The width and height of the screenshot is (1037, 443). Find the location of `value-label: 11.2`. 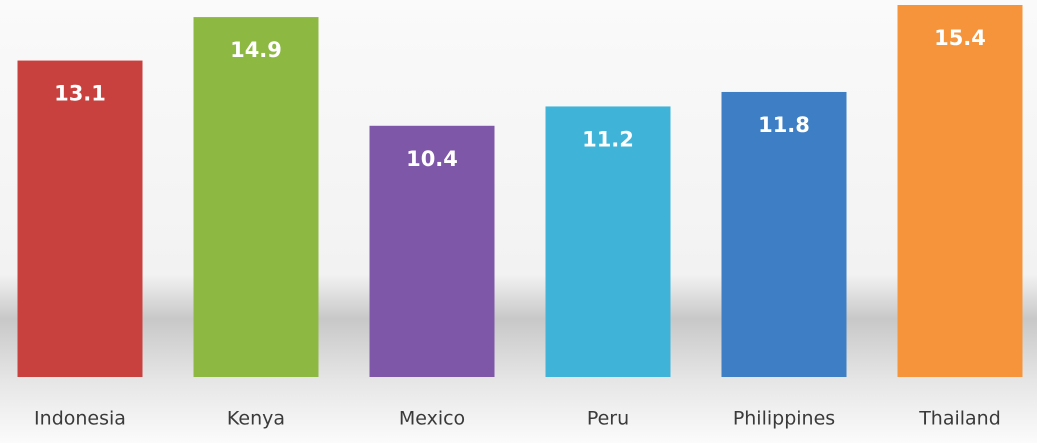

value-label: 11.2 is located at coordinates (608, 139).